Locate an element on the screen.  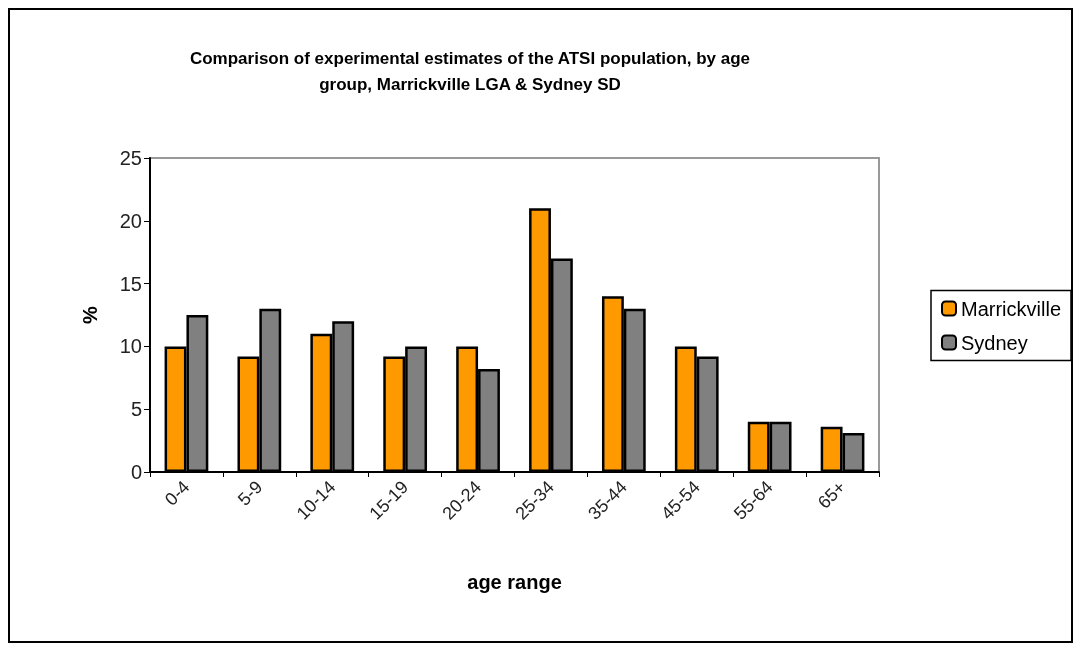
y-tick-label: 15 is located at coordinates (130, 283).